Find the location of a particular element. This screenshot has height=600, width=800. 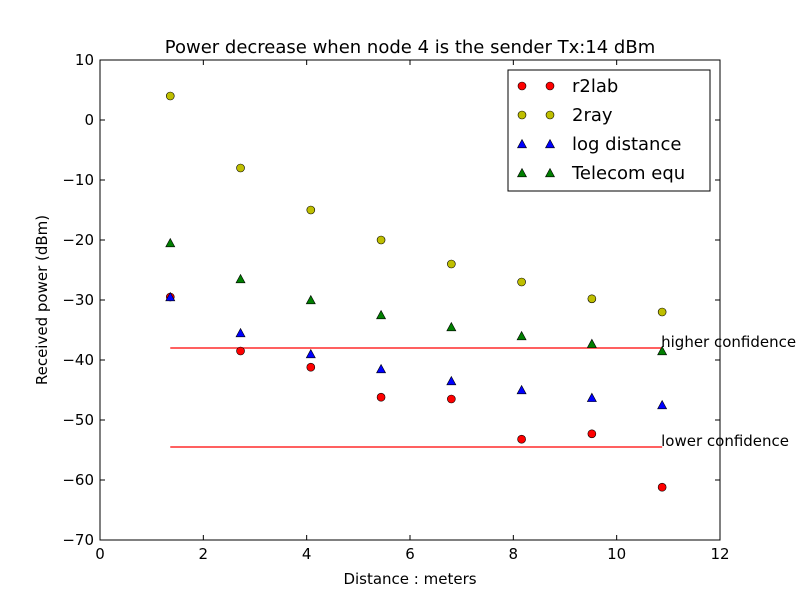

x-tick-label: 2 is located at coordinates (204, 554).